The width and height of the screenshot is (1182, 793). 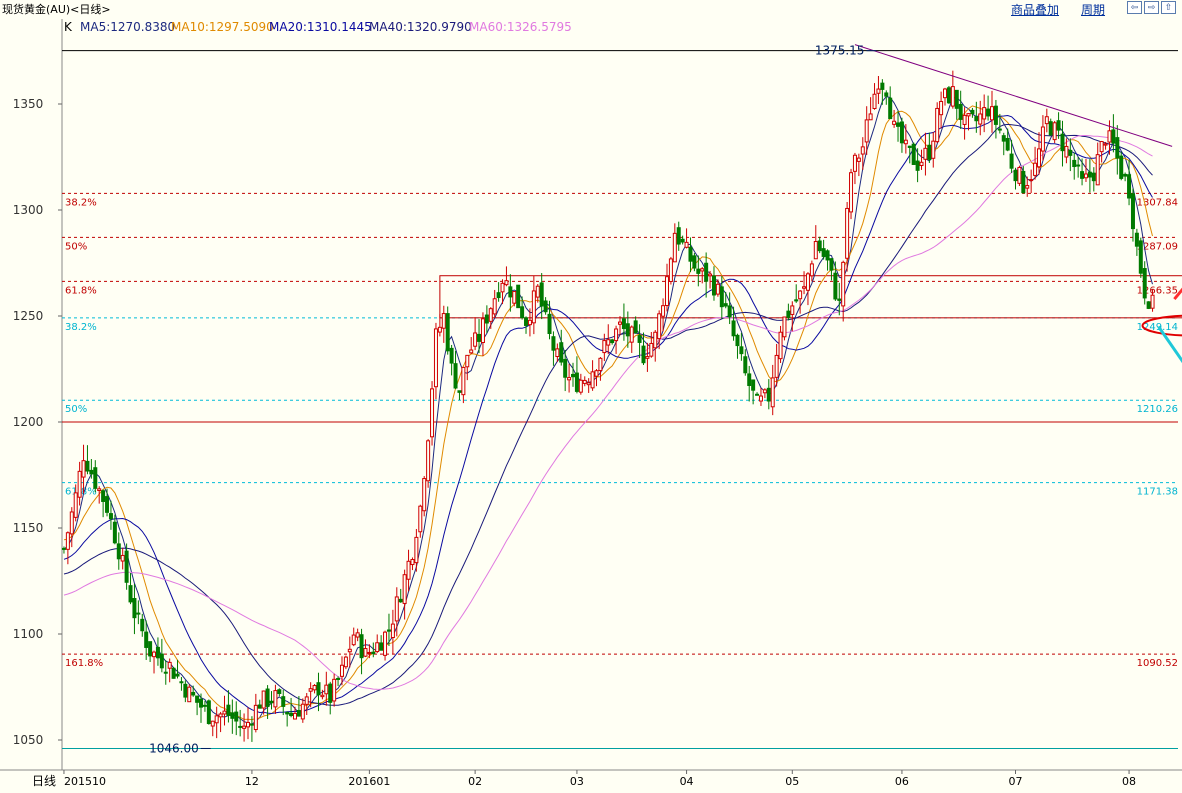 I want to click on title-bar: 现货黄金(AU)<日线> 商品叠加 周期 ⇦ ⇨ ⇧, so click(x=591, y=9).